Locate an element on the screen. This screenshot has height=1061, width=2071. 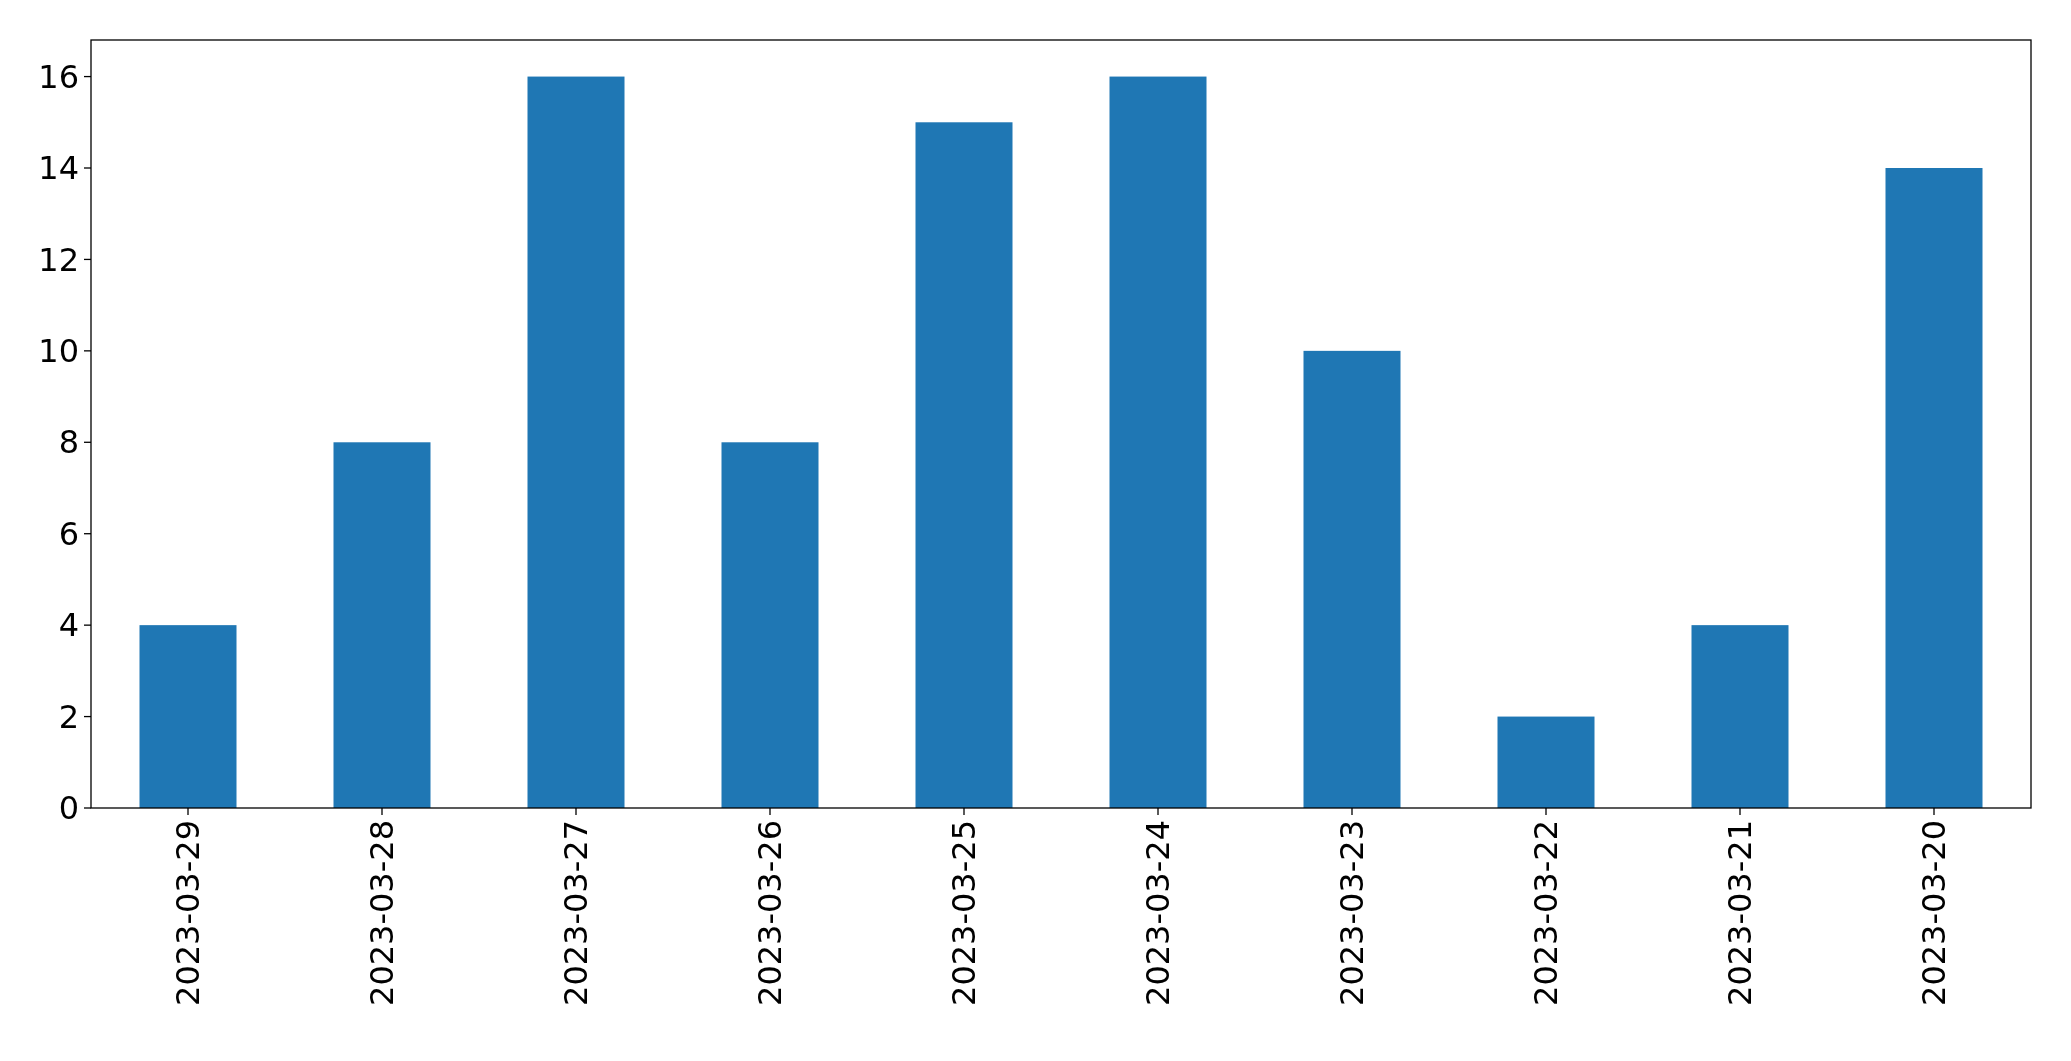
x-tick-label: 2023-03-24 is located at coordinates (1158, 913).